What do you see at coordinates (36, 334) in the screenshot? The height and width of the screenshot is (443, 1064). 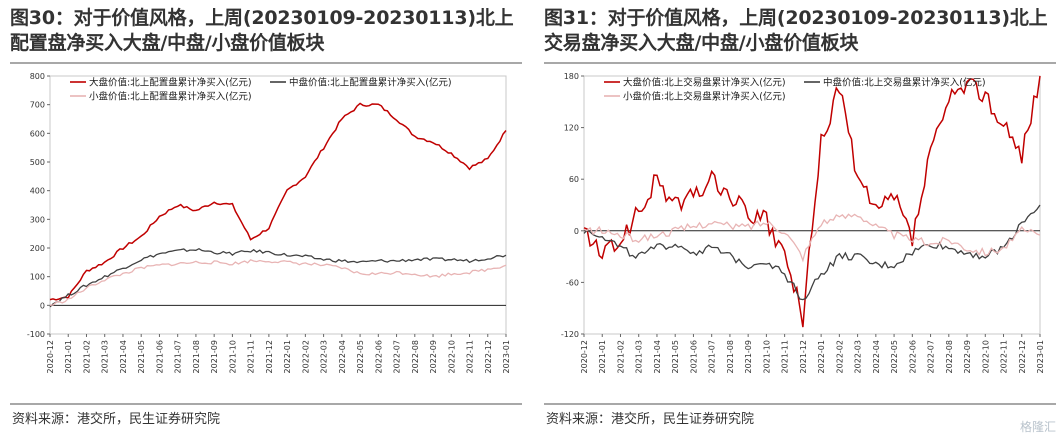 I see `y-tick-label: -100` at bounding box center [36, 334].